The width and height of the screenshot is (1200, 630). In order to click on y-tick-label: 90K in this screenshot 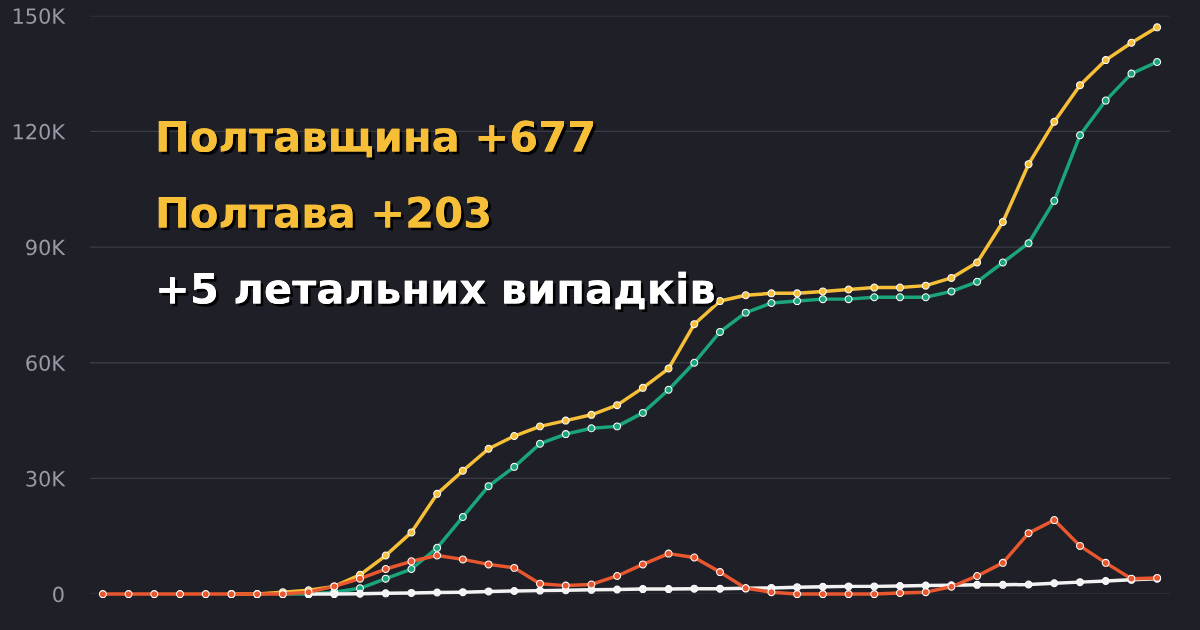, I will do `click(46, 247)`.